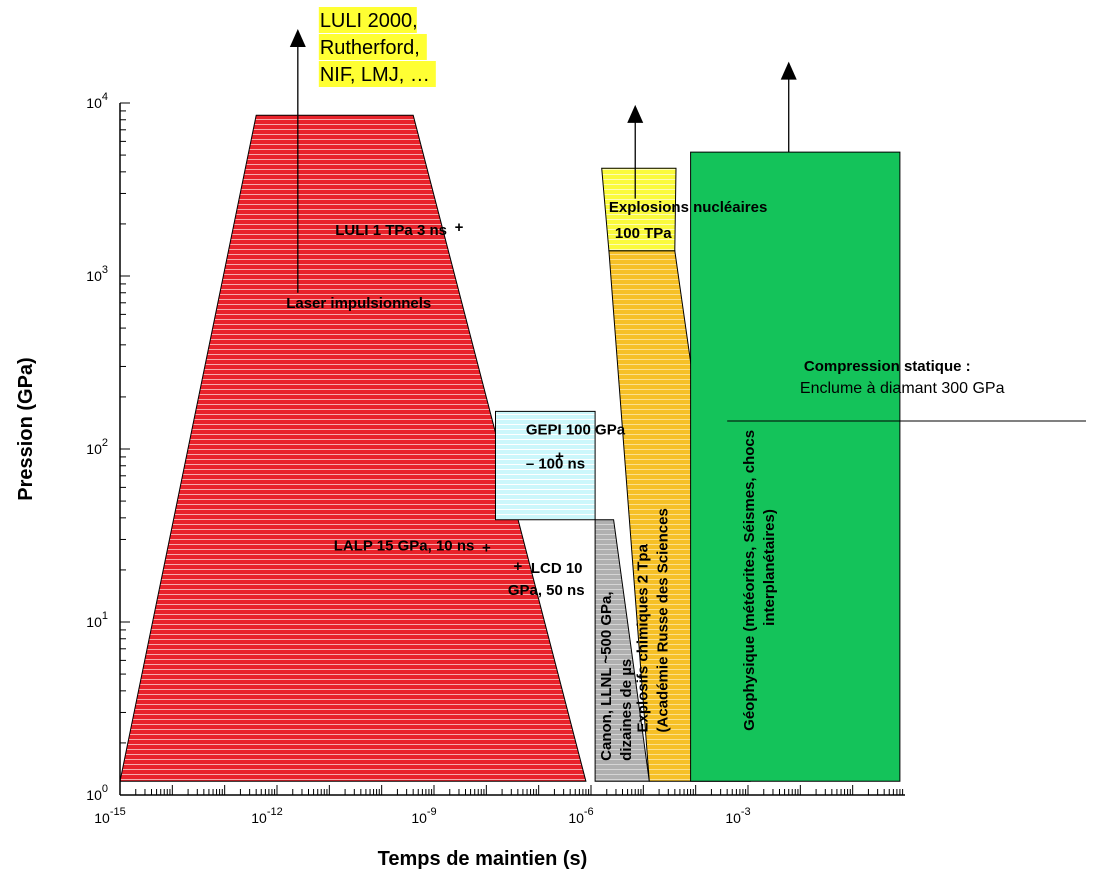 This screenshot has width=1093, height=881. What do you see at coordinates (606, 675) in the screenshot?
I see `label-canon-line1: Canon, LLNL ~500 GPa,` at bounding box center [606, 675].